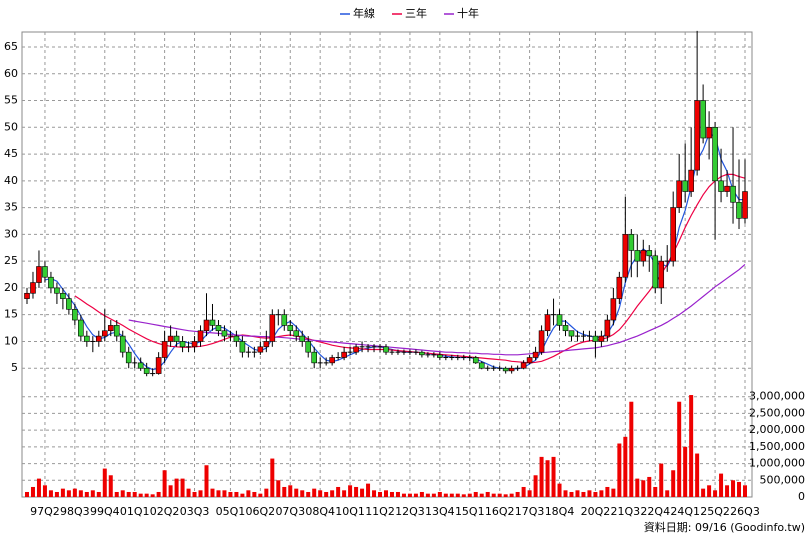  What do you see at coordinates (530, 511) in the screenshot?
I see `x-tick-label: 17Q3` at bounding box center [530, 511].